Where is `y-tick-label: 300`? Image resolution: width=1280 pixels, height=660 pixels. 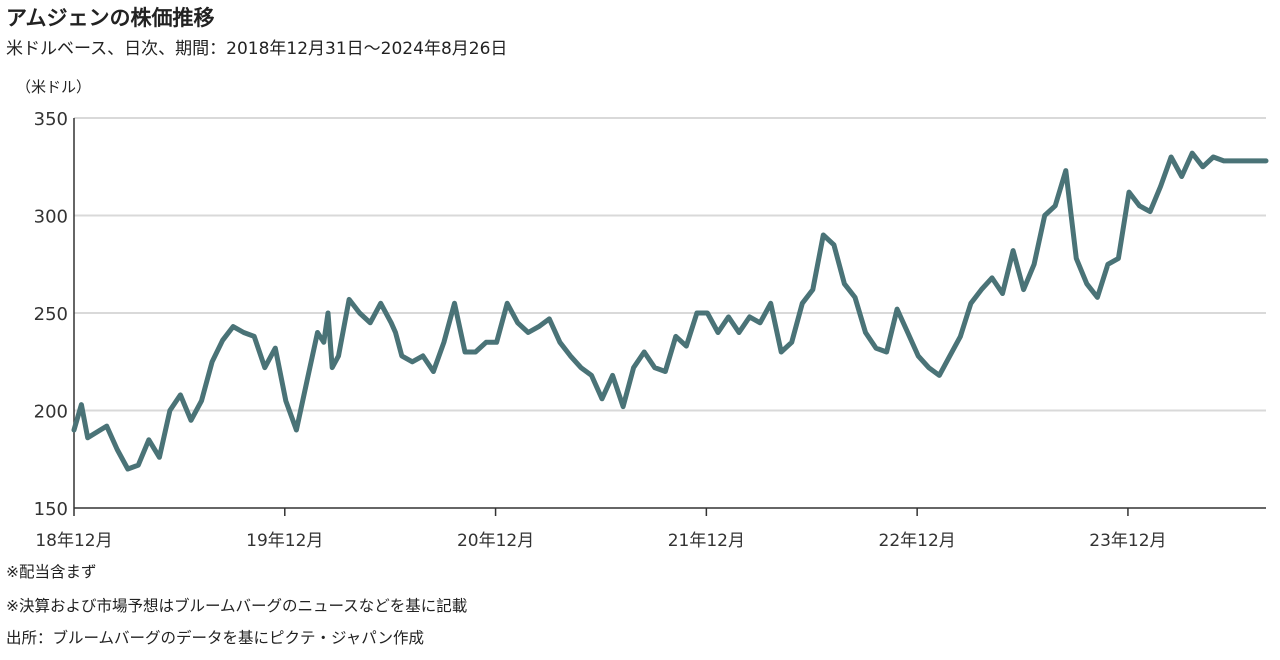
y-tick-label: 300 is located at coordinates (51, 217).